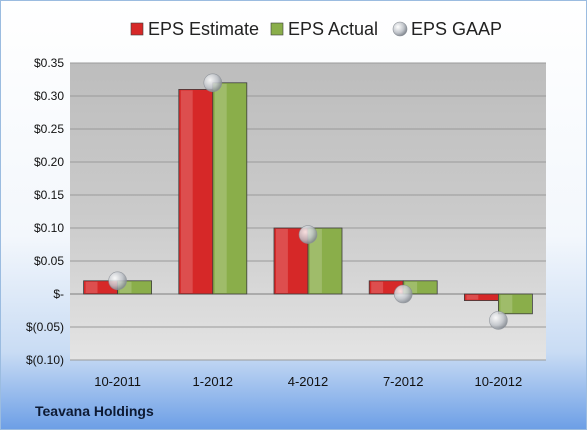 Image resolution: width=587 pixels, height=430 pixels. I want to click on legend: EPS Estimate EPS Actual EPS GAAP, so click(316, 29).